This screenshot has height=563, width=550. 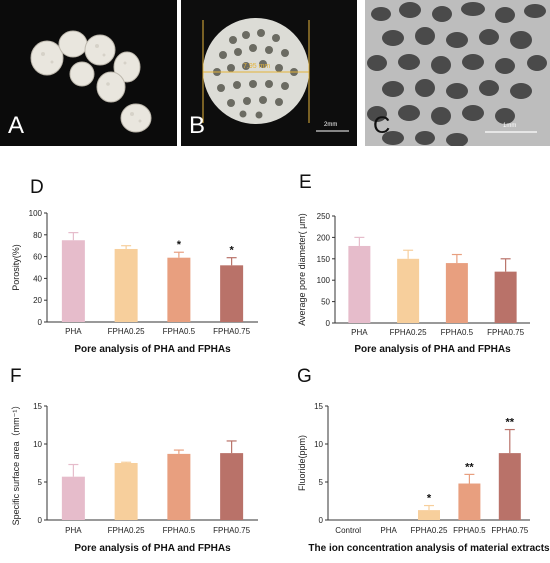 What do you see at coordinates (16, 463) in the screenshot?
I see `y-axis-title: Specific surface area（mm⁻¹）` at bounding box center [16, 463].